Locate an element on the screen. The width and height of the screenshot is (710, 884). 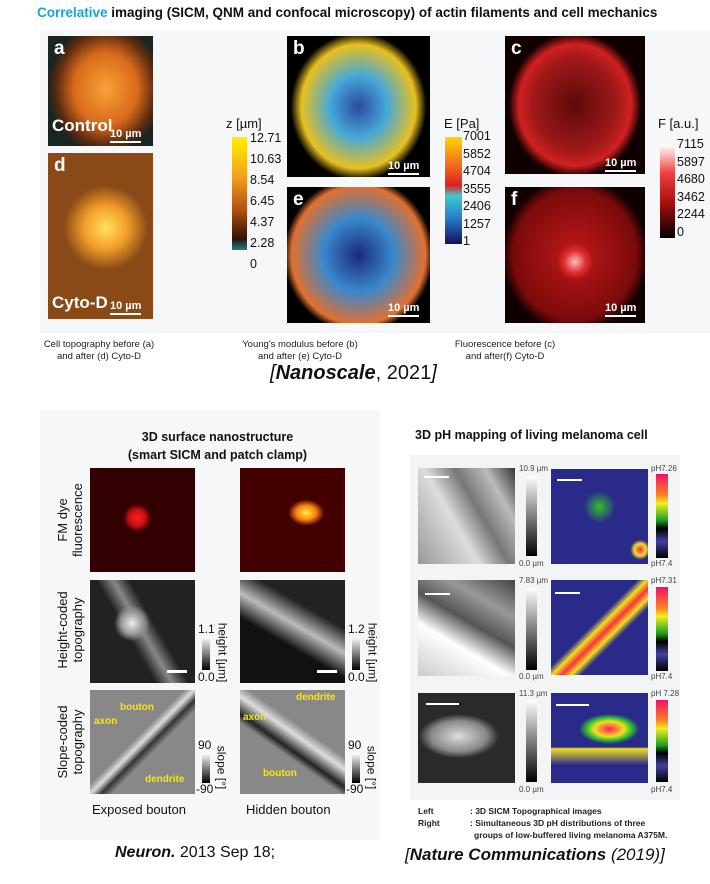
height-max-2: 7.83 µm is located at coordinates (534, 580).